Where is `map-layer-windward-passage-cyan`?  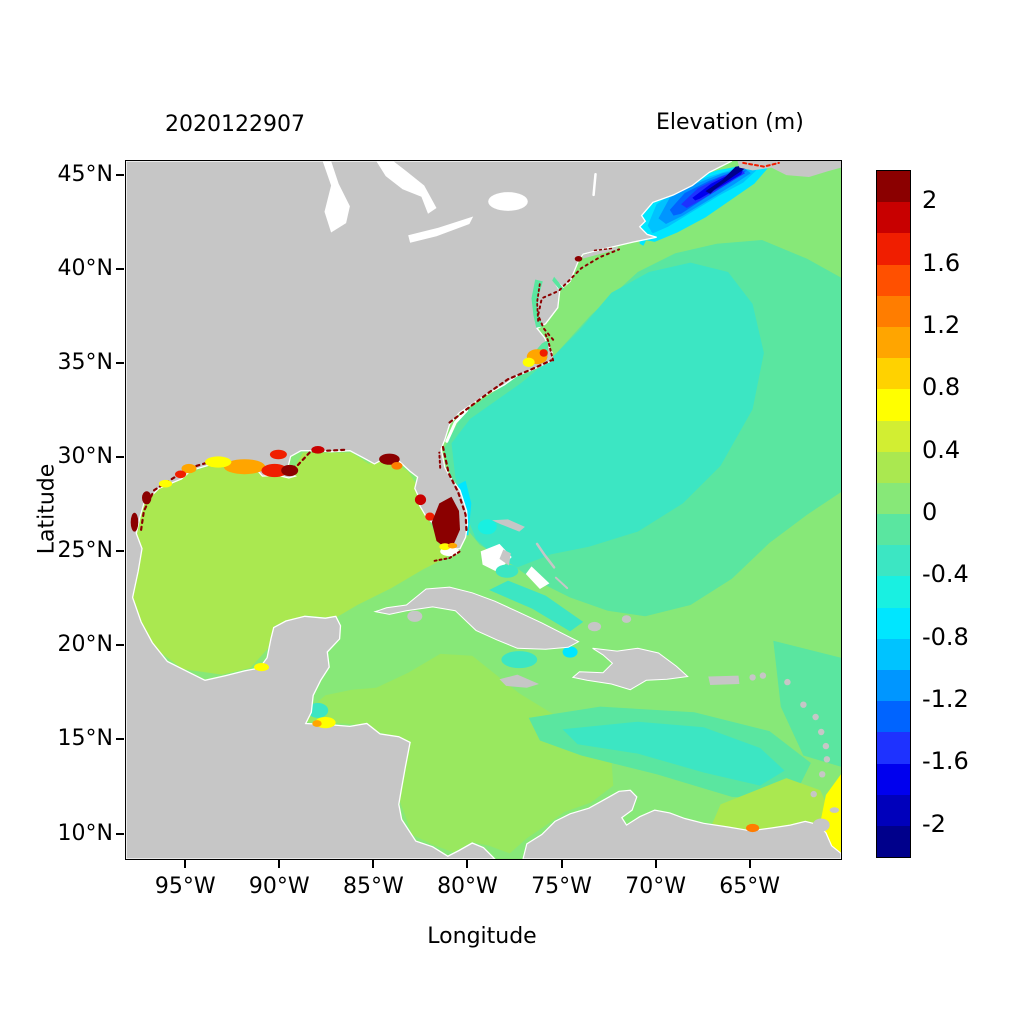 map-layer-windward-passage-cyan is located at coordinates (570, 652).